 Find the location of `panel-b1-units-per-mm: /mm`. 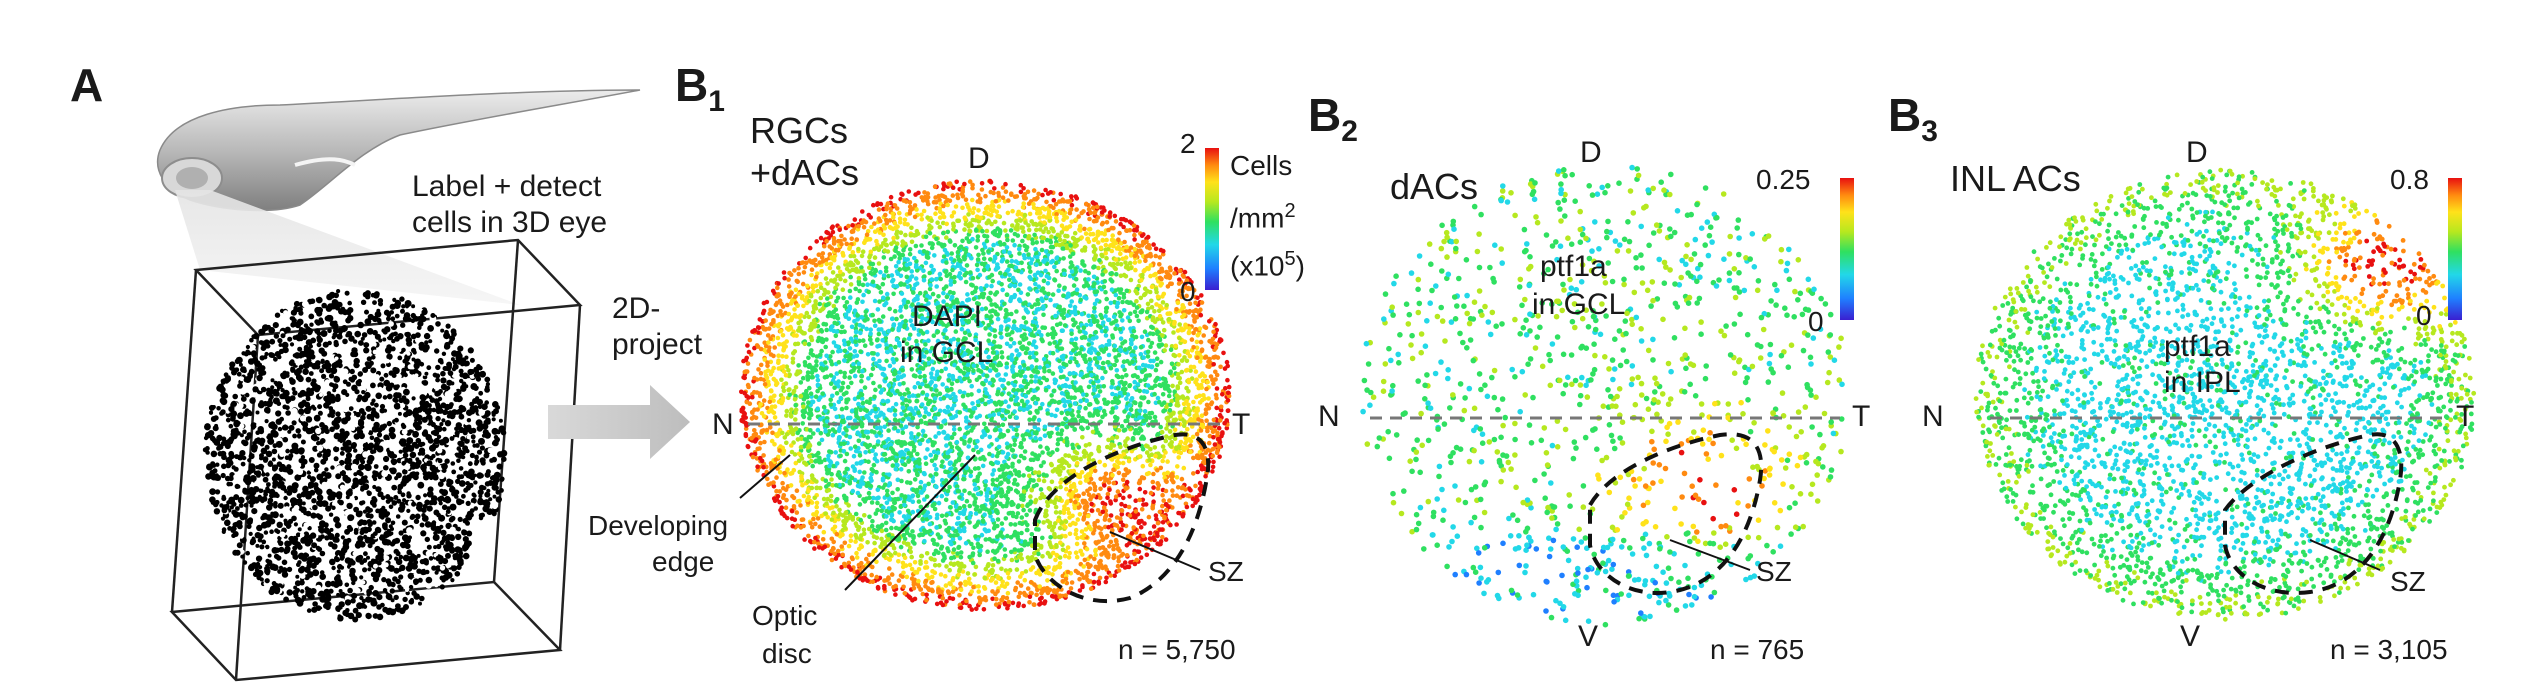

panel-b1-units-per-mm: /mm is located at coordinates (1257, 217).